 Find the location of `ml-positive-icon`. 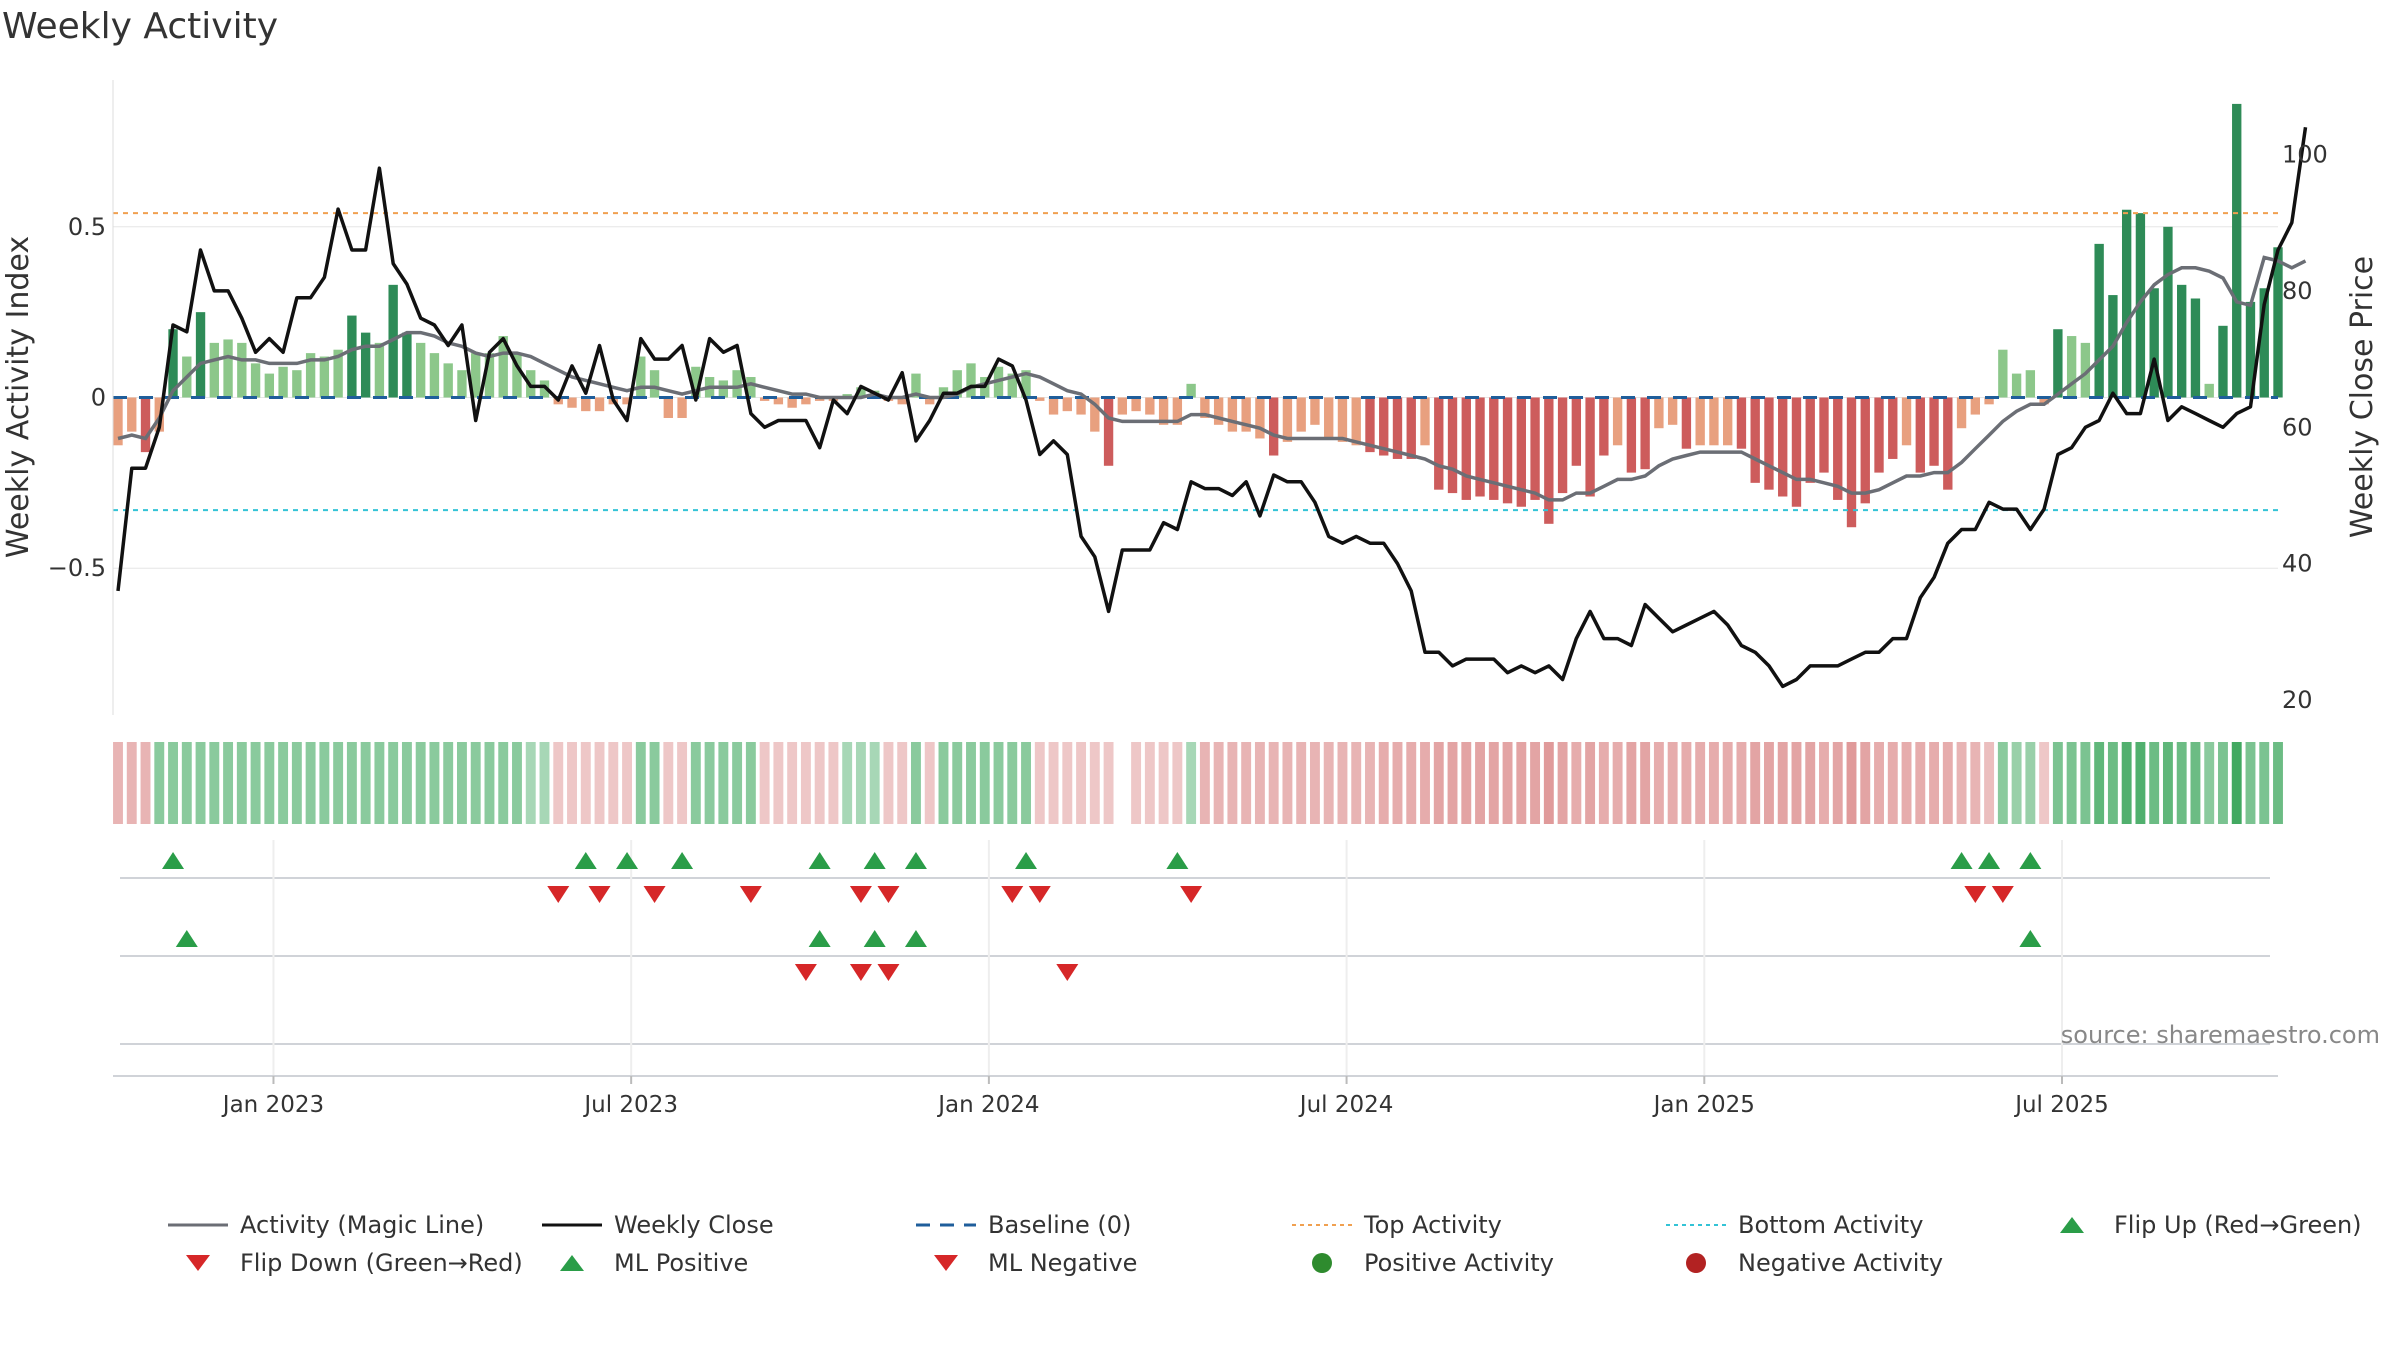

ml-positive-icon is located at coordinates (572, 1263).